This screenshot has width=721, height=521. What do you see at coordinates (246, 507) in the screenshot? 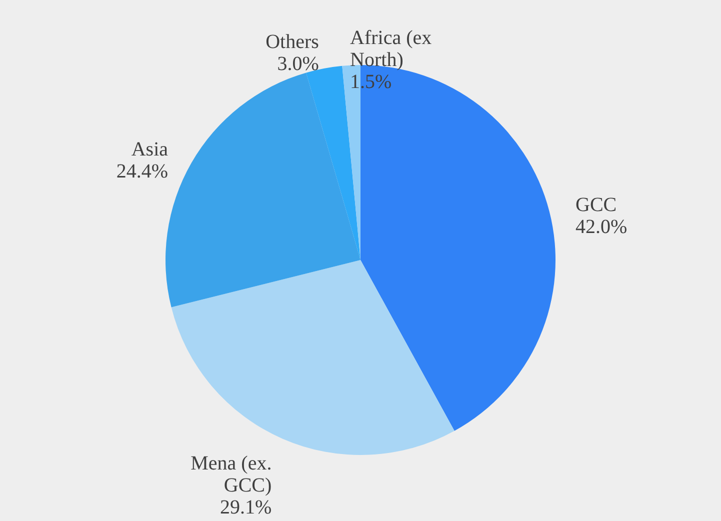
I see `data-label: 29.1%` at bounding box center [246, 507].